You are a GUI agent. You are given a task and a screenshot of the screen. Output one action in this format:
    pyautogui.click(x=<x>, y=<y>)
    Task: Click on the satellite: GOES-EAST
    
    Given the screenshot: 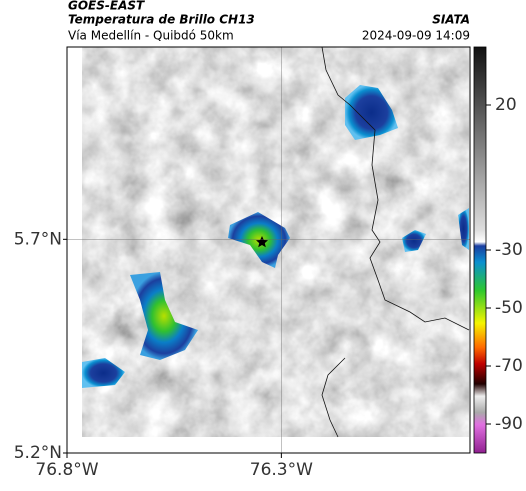 What is the action you would take?
    pyautogui.click(x=106, y=6)
    